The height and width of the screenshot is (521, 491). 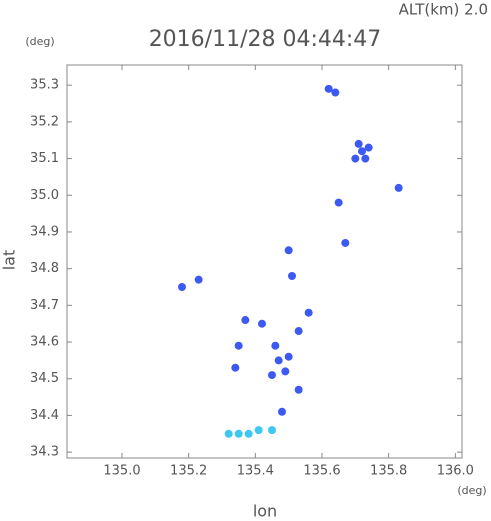 What do you see at coordinates (471, 490) in the screenshot?
I see `x-unit: (deg)` at bounding box center [471, 490].